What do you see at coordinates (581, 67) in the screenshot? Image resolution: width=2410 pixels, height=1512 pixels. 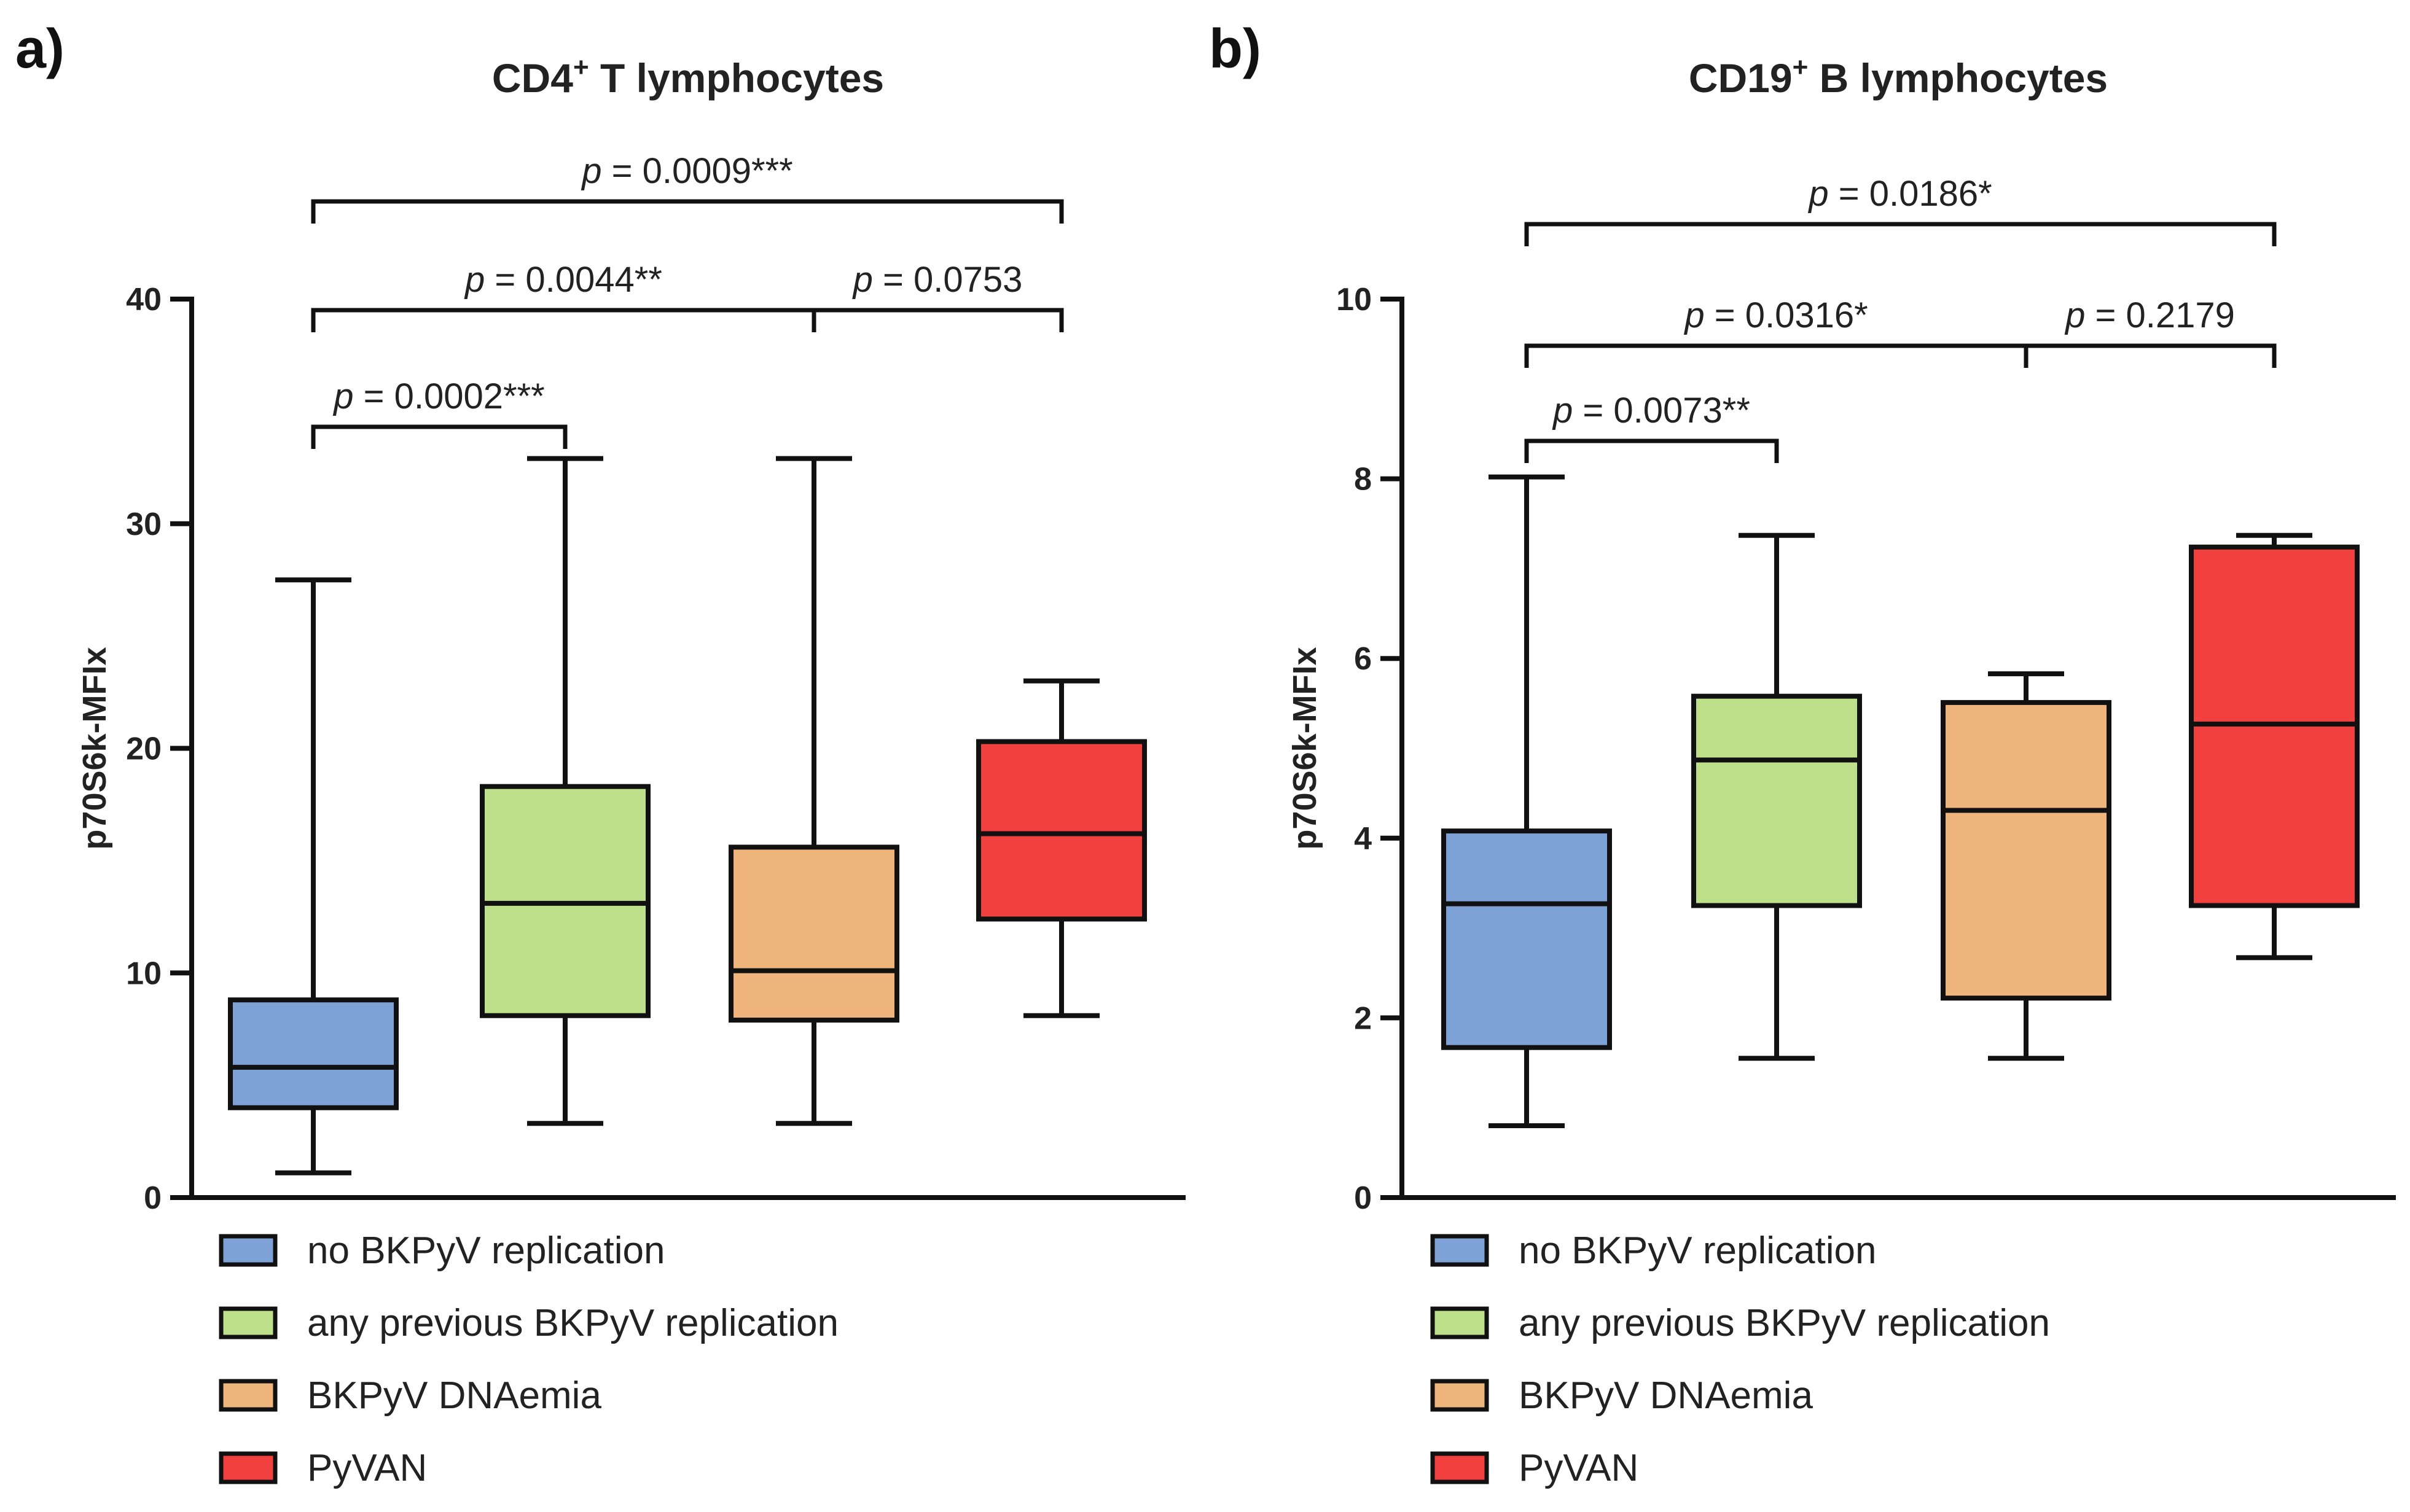 I see `title-superscript: +` at bounding box center [581, 67].